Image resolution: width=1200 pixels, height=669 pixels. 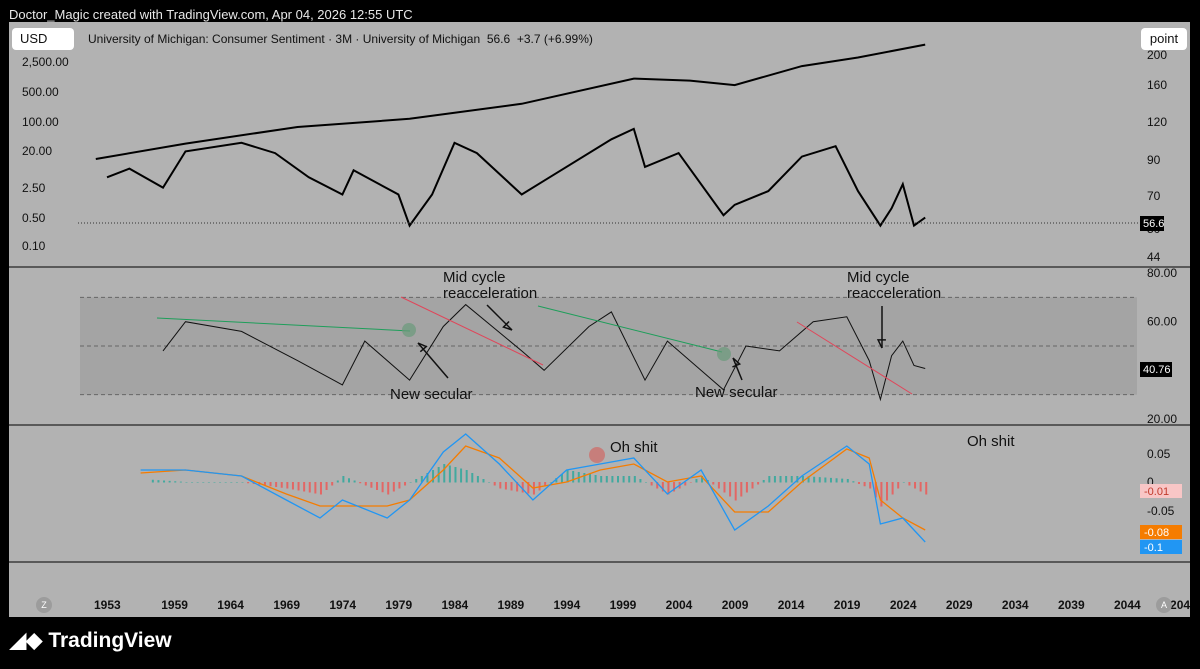 I want to click on macd-line, so click(x=533, y=488).